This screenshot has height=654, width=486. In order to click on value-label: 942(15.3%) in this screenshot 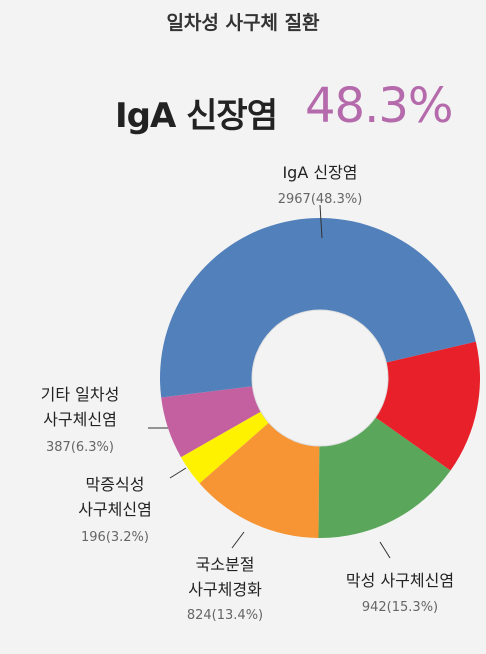, I will do `click(400, 607)`.